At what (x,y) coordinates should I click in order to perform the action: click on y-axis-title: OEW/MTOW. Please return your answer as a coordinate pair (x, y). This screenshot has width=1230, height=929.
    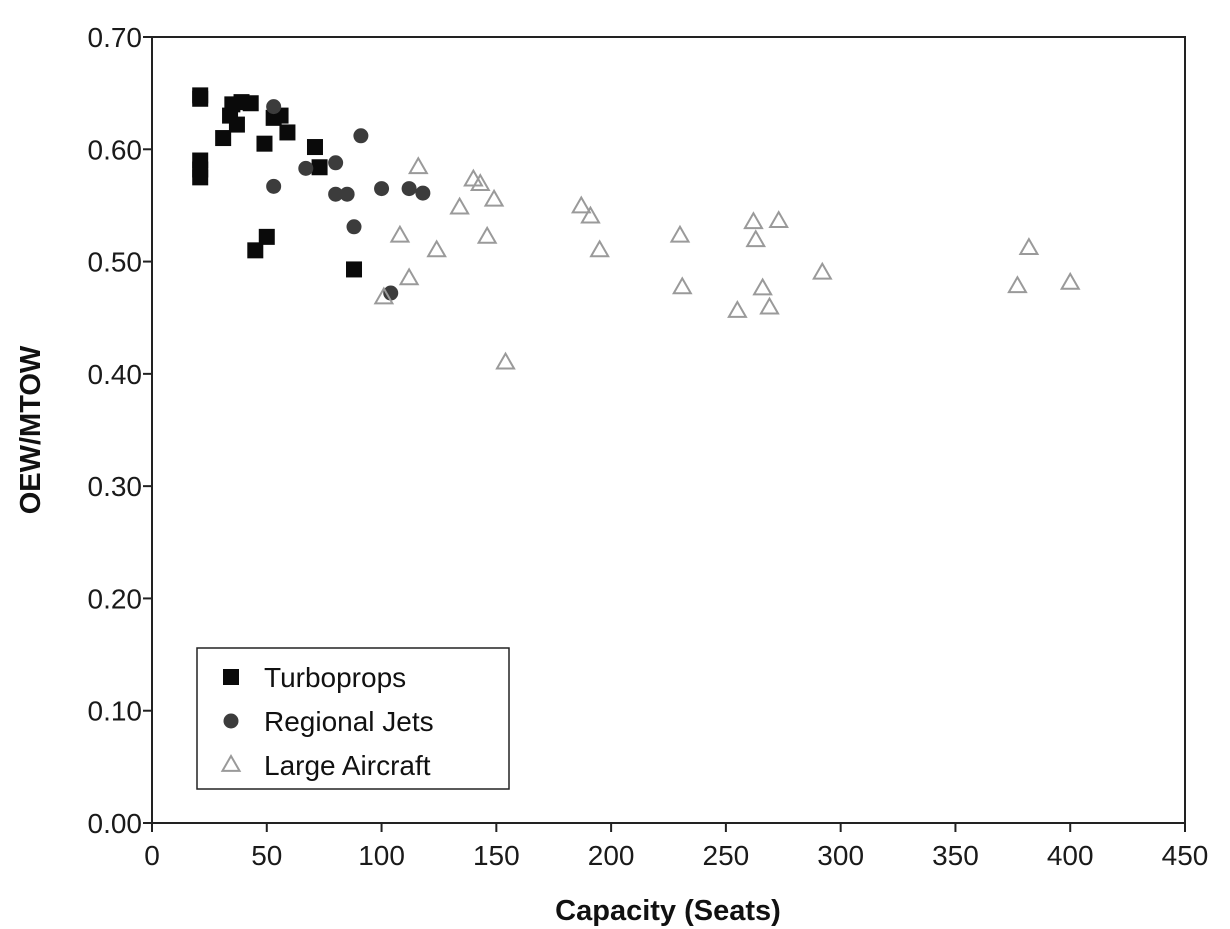
    Looking at the image, I should click on (31, 429).